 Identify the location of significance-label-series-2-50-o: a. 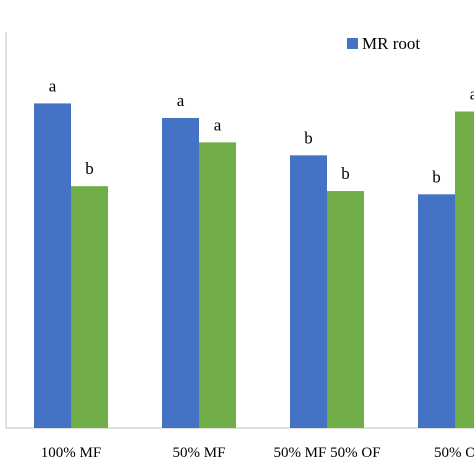
(472, 94).